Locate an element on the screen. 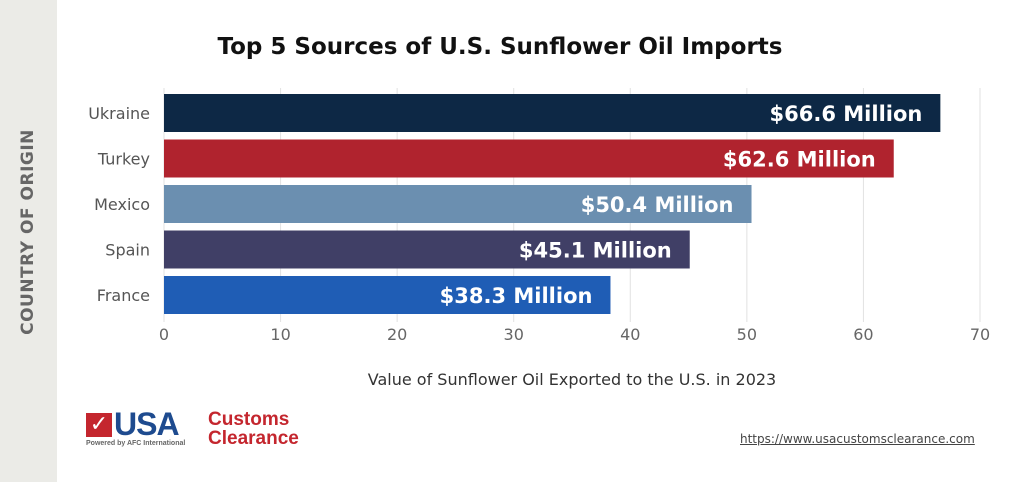 This screenshot has width=1024, height=482. data-label: $62.6 Million is located at coordinates (799, 160).